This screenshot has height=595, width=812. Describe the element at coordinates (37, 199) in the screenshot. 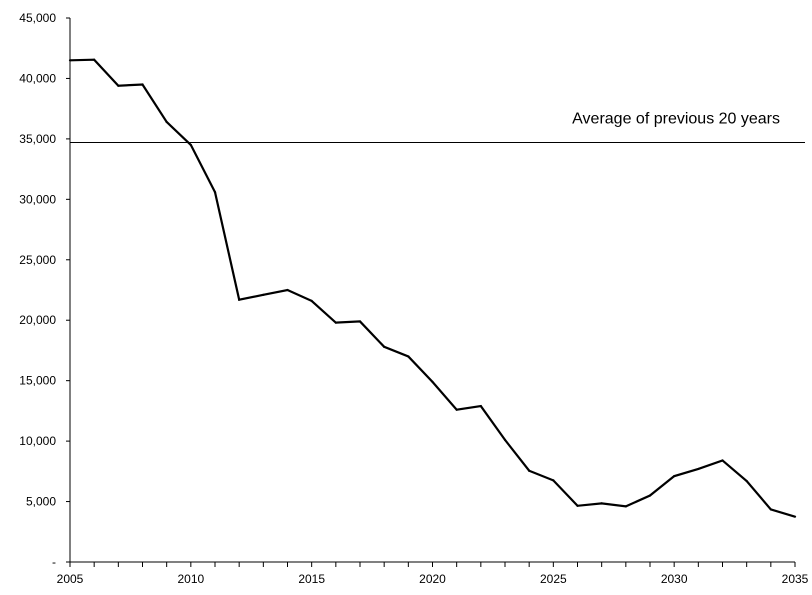

I see `y-tick-label: 30,000` at that location.